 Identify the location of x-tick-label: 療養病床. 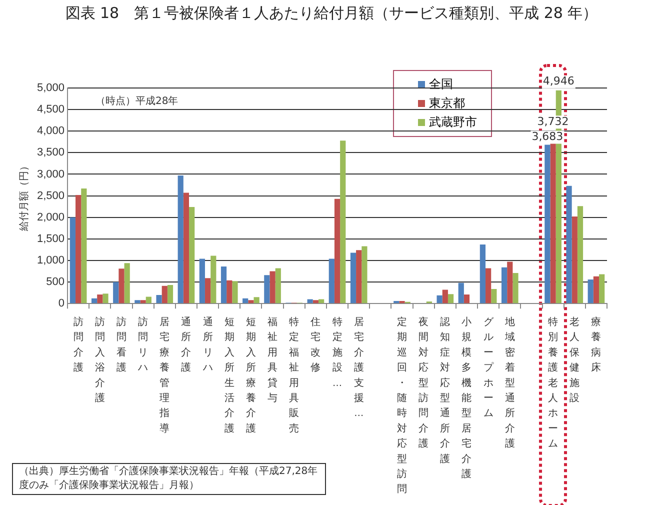
(596, 345).